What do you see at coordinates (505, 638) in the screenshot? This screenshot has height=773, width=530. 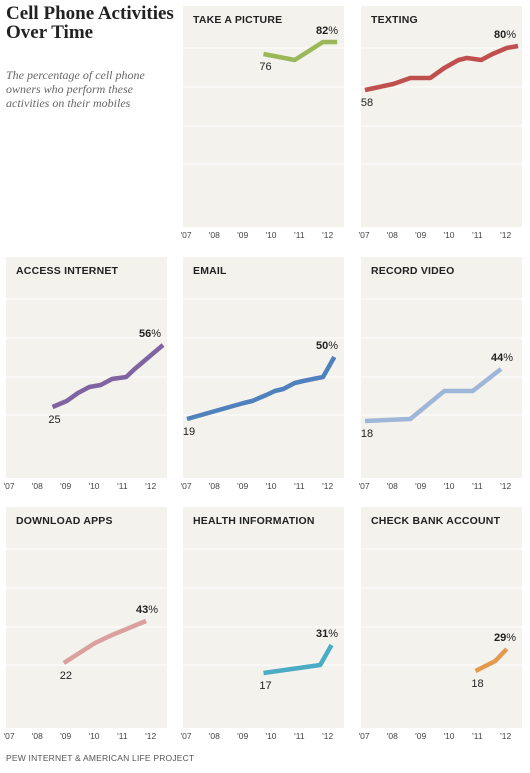 I see `end-value-label: 29%` at bounding box center [505, 638].